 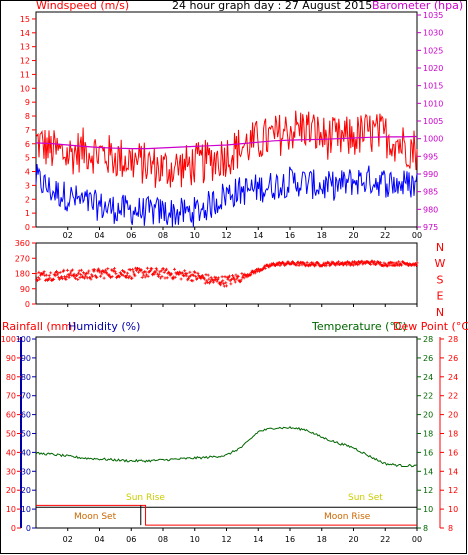 What do you see at coordinates (68, 235) in the screenshot?
I see `wind-x-tick-label: 02` at bounding box center [68, 235].